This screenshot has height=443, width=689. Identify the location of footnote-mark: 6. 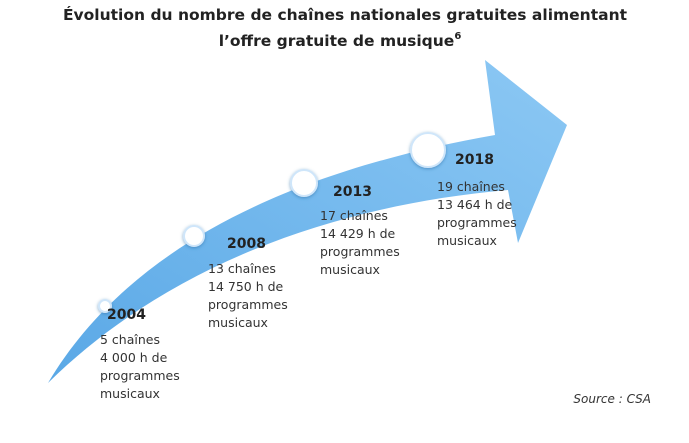
(457, 36).